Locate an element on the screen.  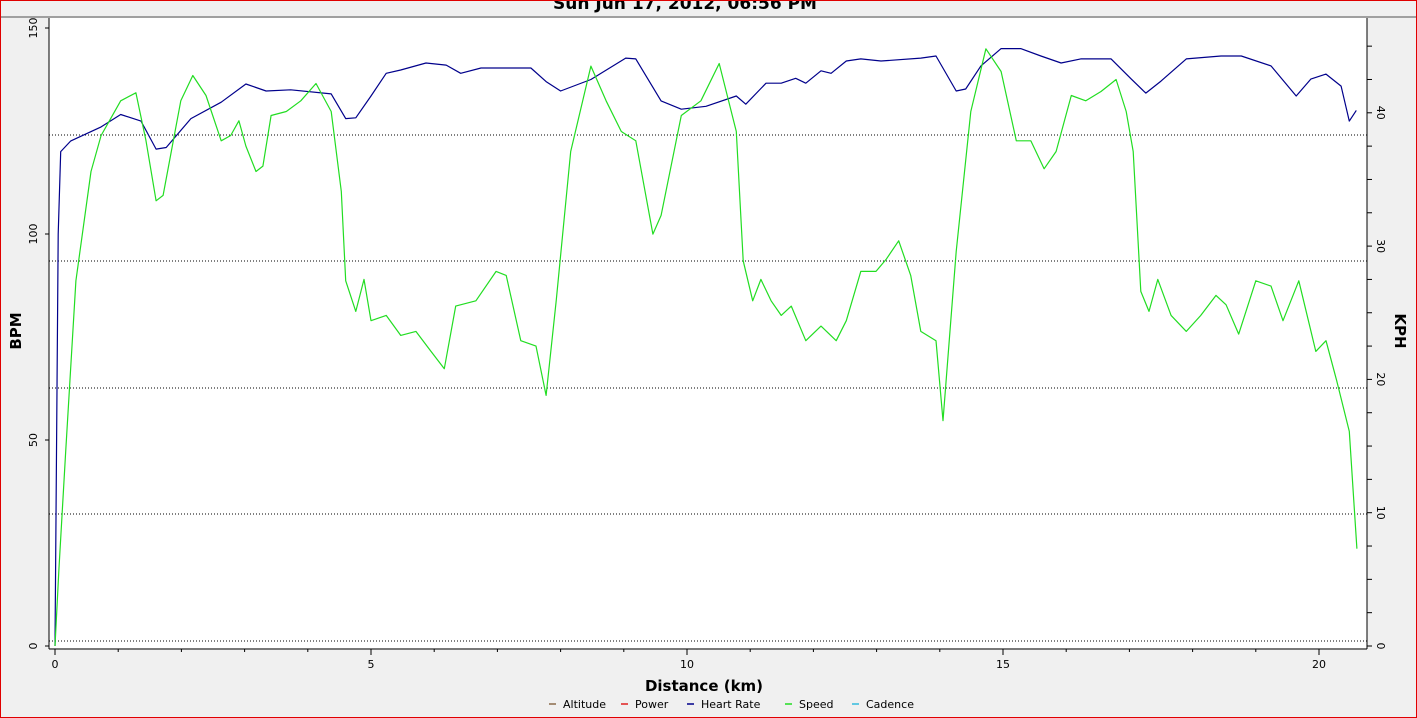
legend-item-label: Power is located at coordinates (652, 704).